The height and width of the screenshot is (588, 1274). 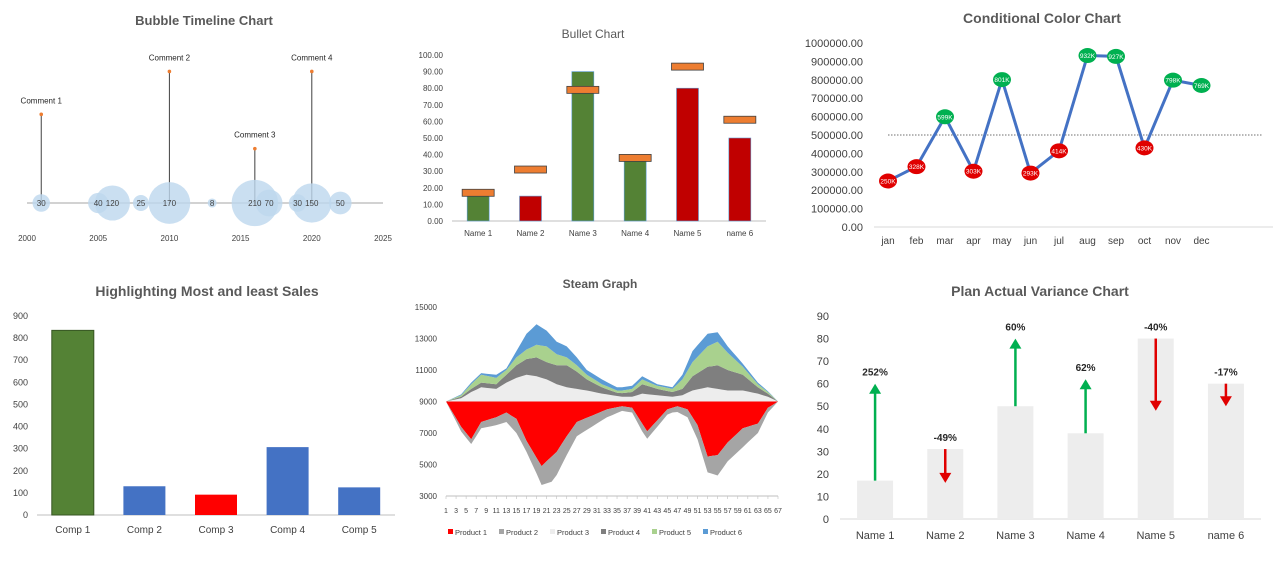 I want to click on x-tick-label: 19, so click(x=537, y=511).